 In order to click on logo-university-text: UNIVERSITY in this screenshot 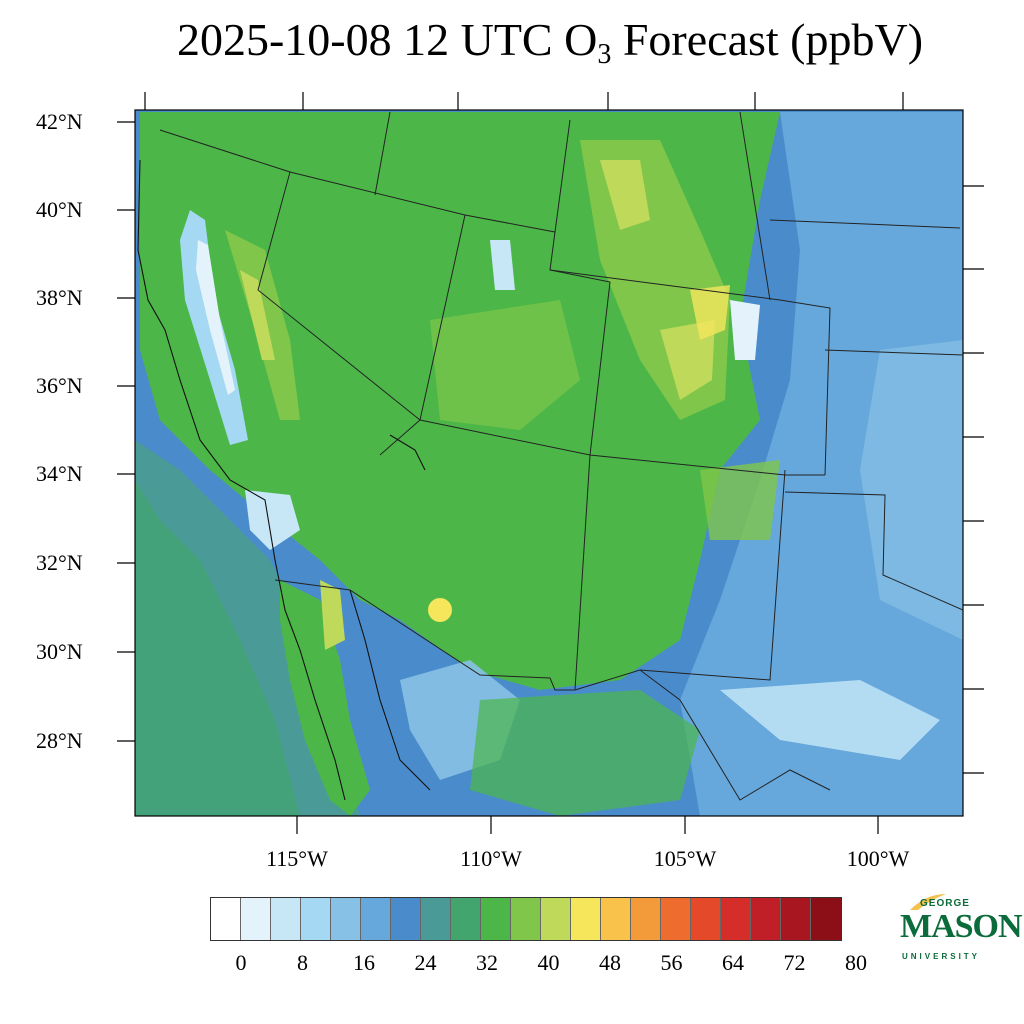, I will do `click(941, 956)`.